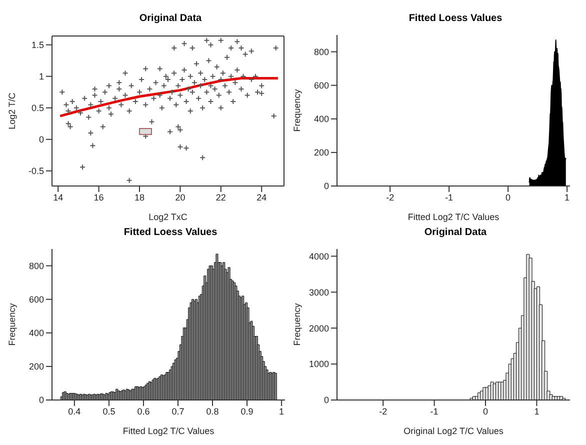  Describe the element at coordinates (12, 111) in the screenshot. I see `y-axis-title: Log2 T/C` at that location.